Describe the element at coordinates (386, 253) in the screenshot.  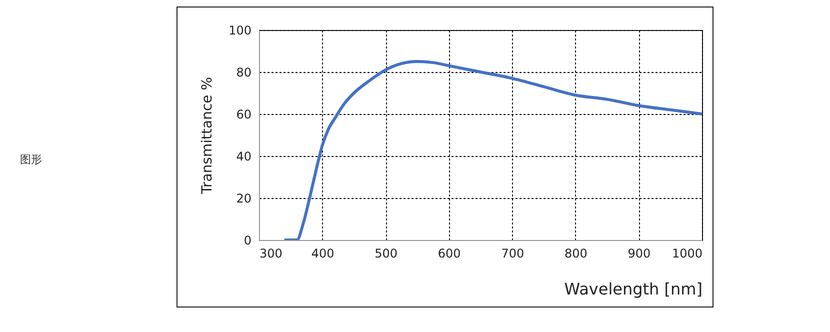
I see `x-tick-label: 500` at that location.